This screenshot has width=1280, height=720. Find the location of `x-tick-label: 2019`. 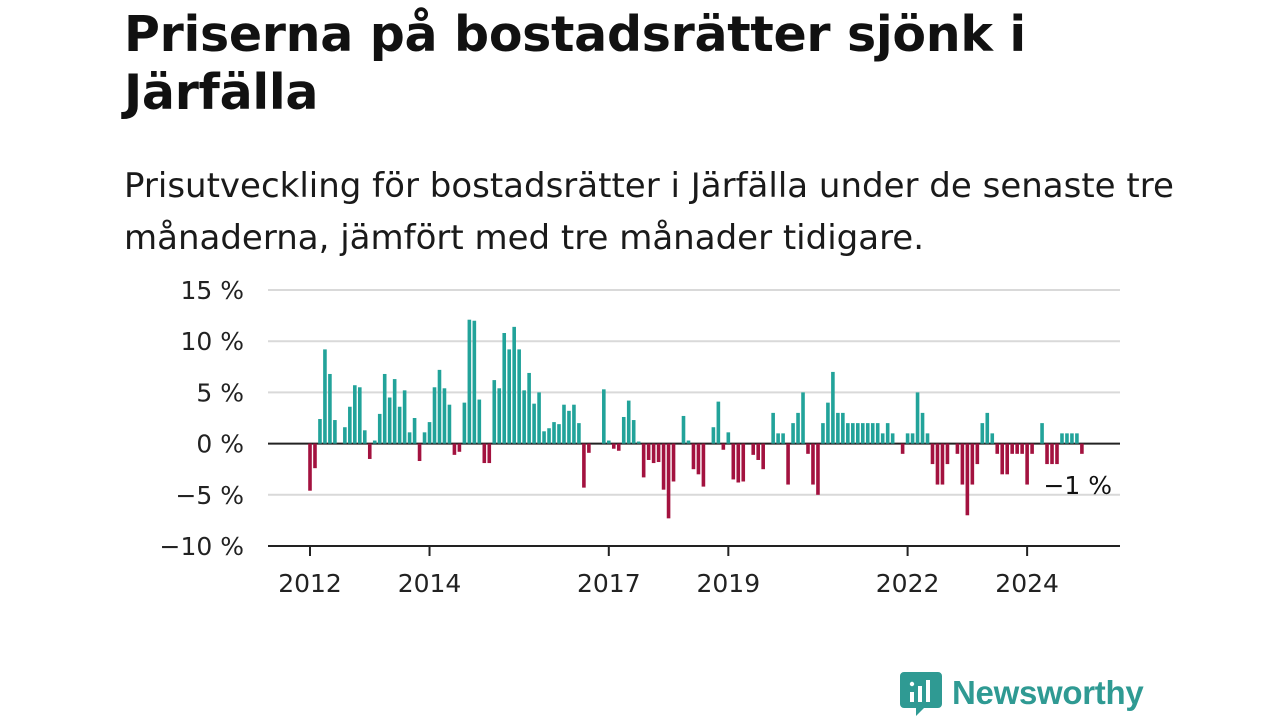

x-tick-label: 2019 is located at coordinates (729, 583).